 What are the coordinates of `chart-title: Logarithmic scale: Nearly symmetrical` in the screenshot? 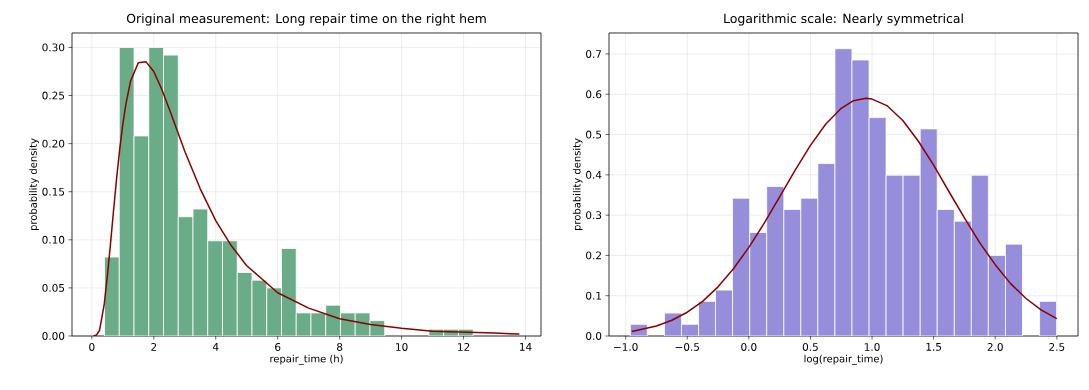 It's located at (843, 19).